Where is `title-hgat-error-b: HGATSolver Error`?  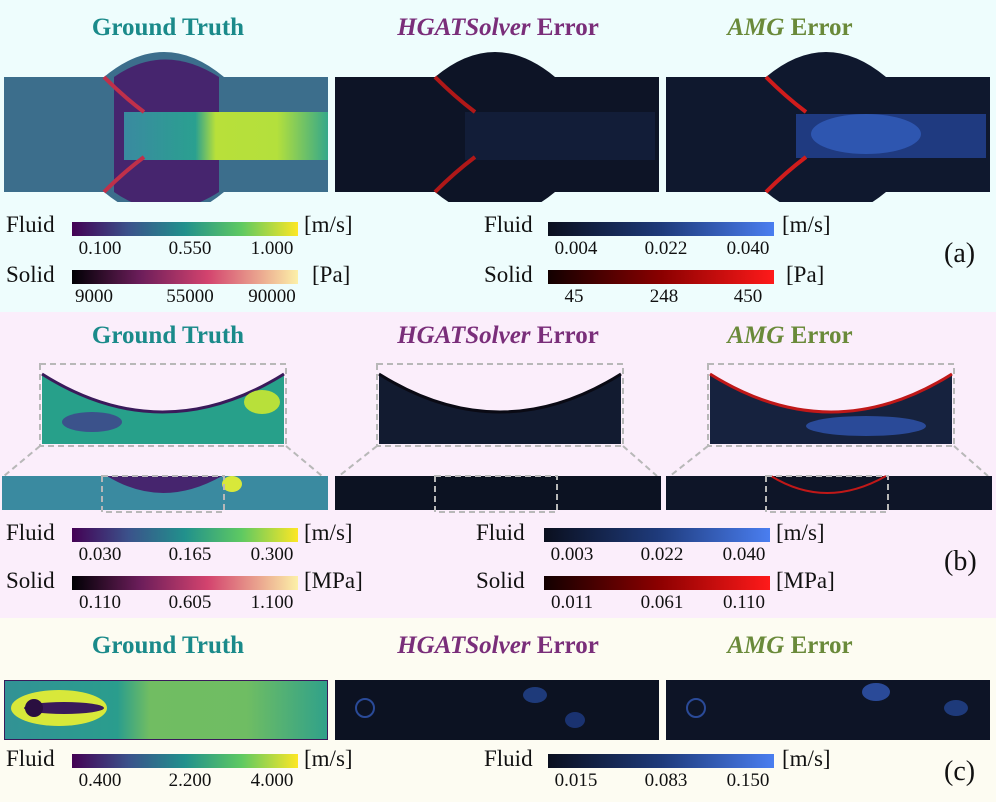
title-hgat-error-b: HGATSolver Error is located at coordinates (498, 335).